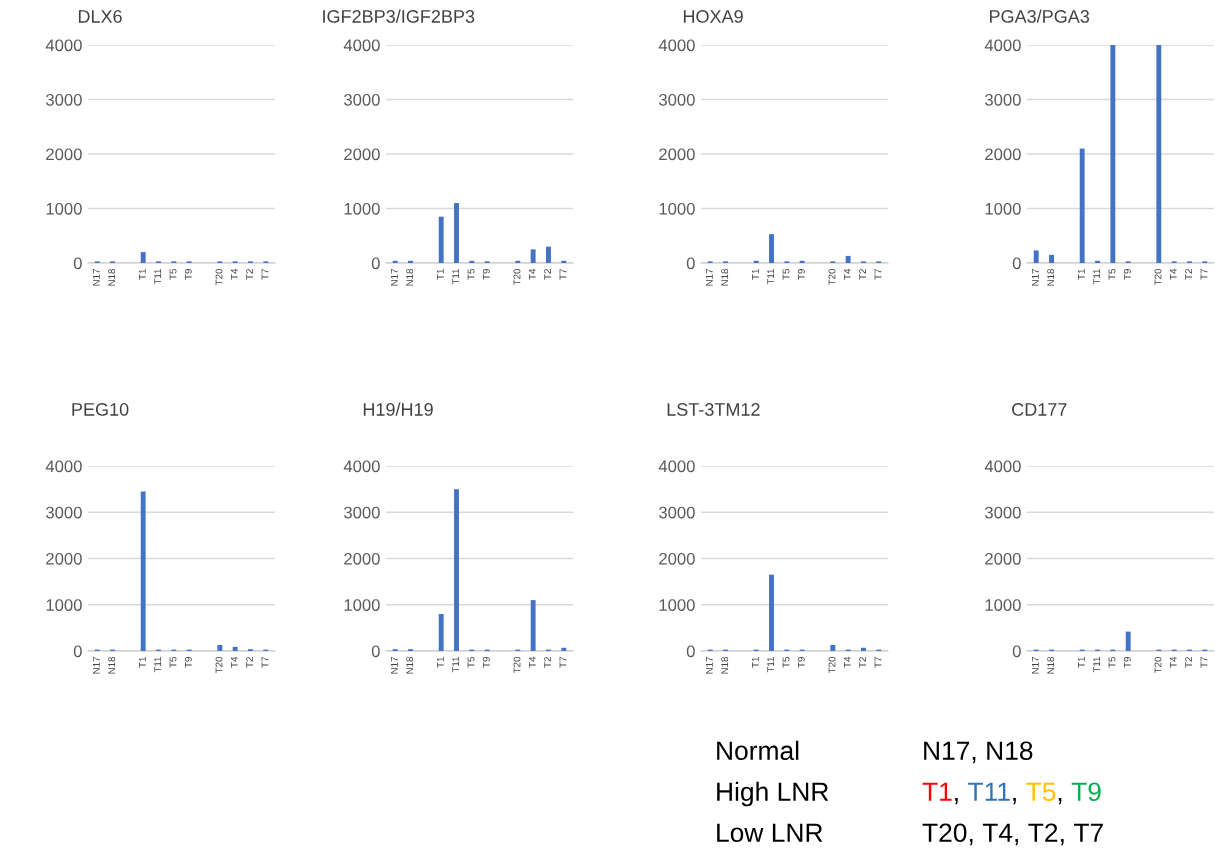  Describe the element at coordinates (398, 409) in the screenshot. I see `chart-title: H19/H19` at that location.